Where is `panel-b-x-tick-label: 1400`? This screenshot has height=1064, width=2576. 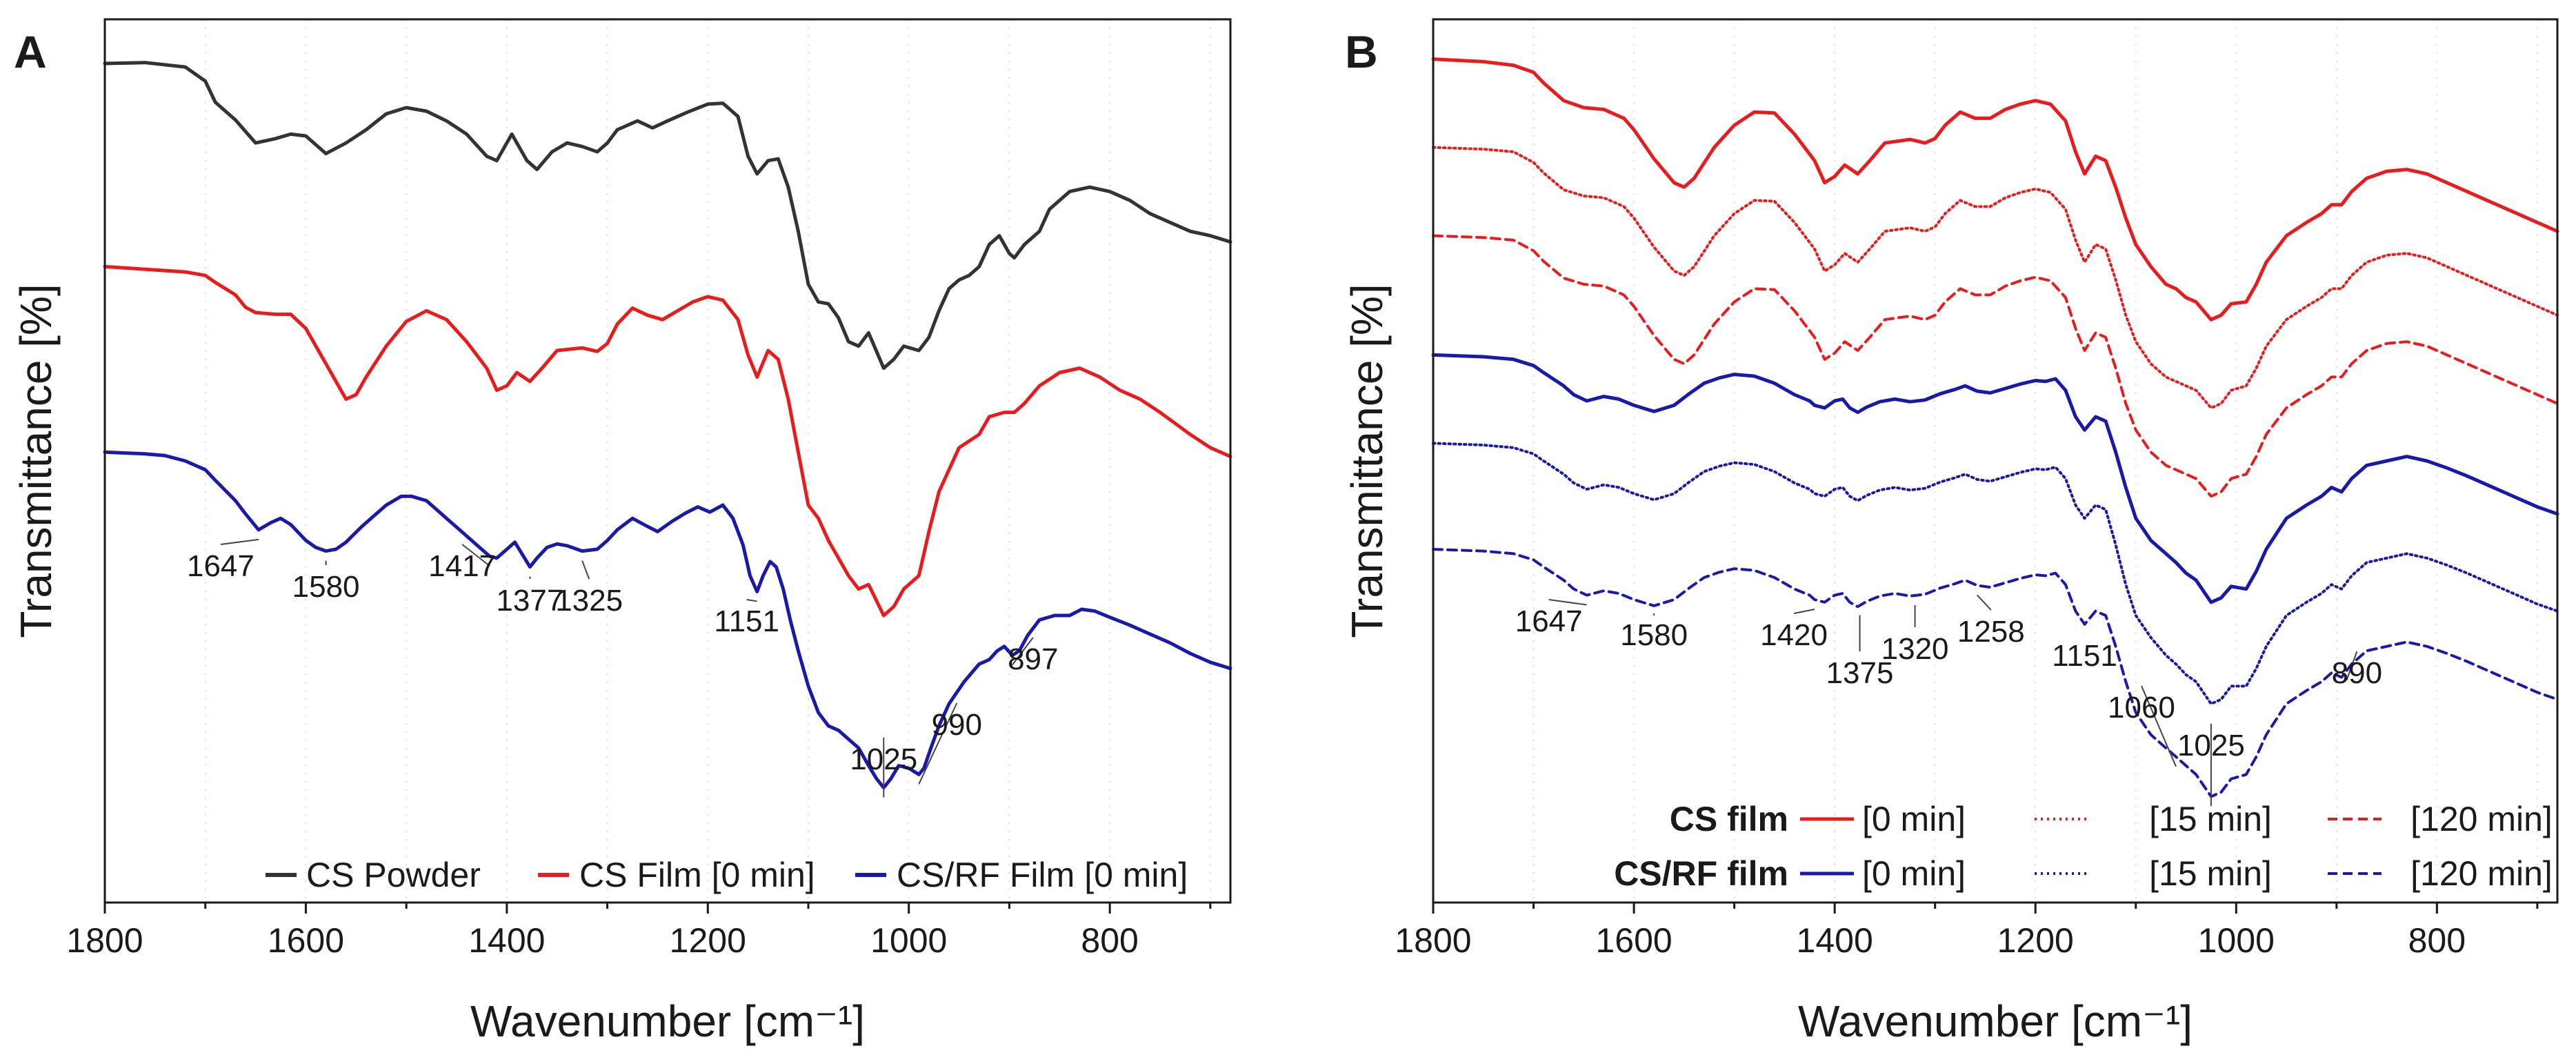 panel-b-x-tick-label: 1400 is located at coordinates (1835, 940).